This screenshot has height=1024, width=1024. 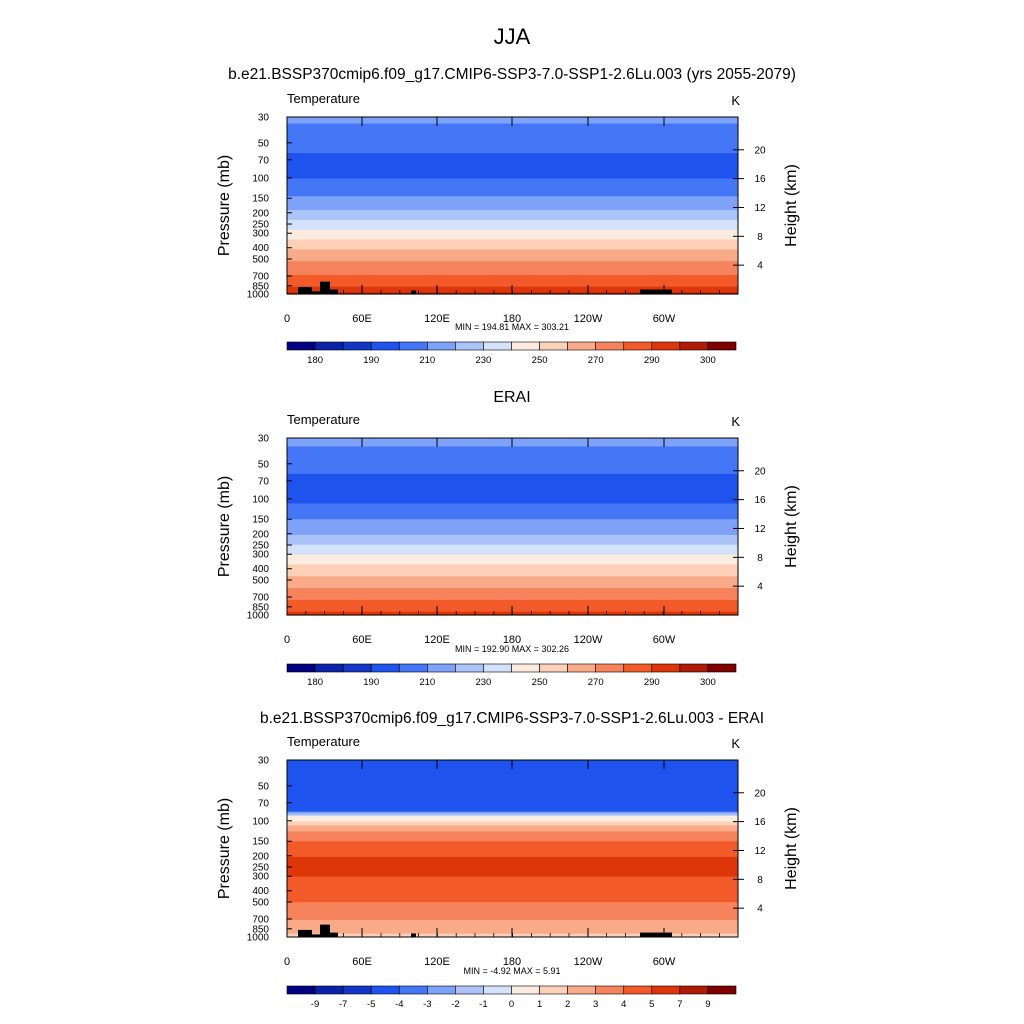 I want to click on colorbar-label: -3, so click(x=427, y=1004).